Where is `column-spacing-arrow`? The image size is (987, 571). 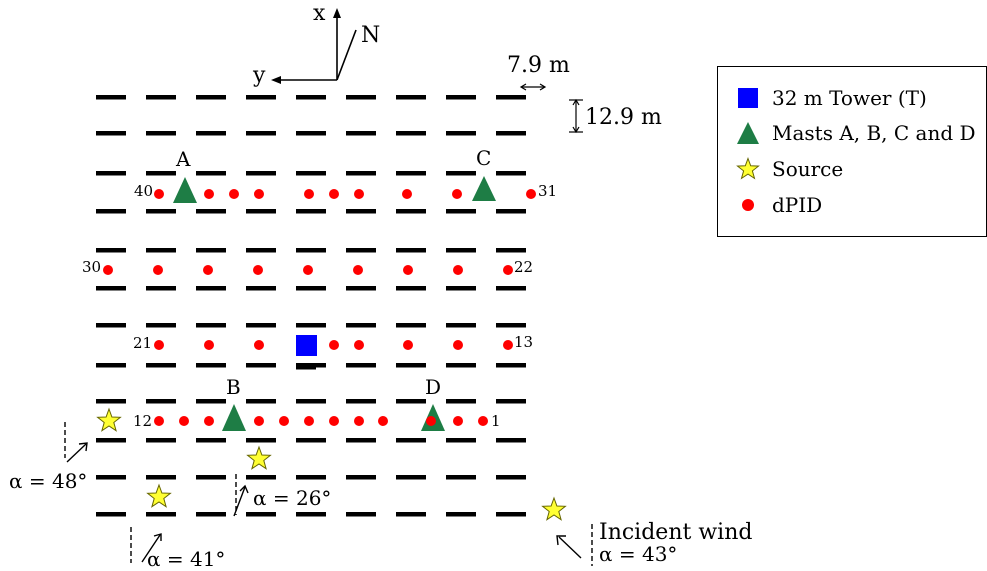 column-spacing-arrow is located at coordinates (576, 116).